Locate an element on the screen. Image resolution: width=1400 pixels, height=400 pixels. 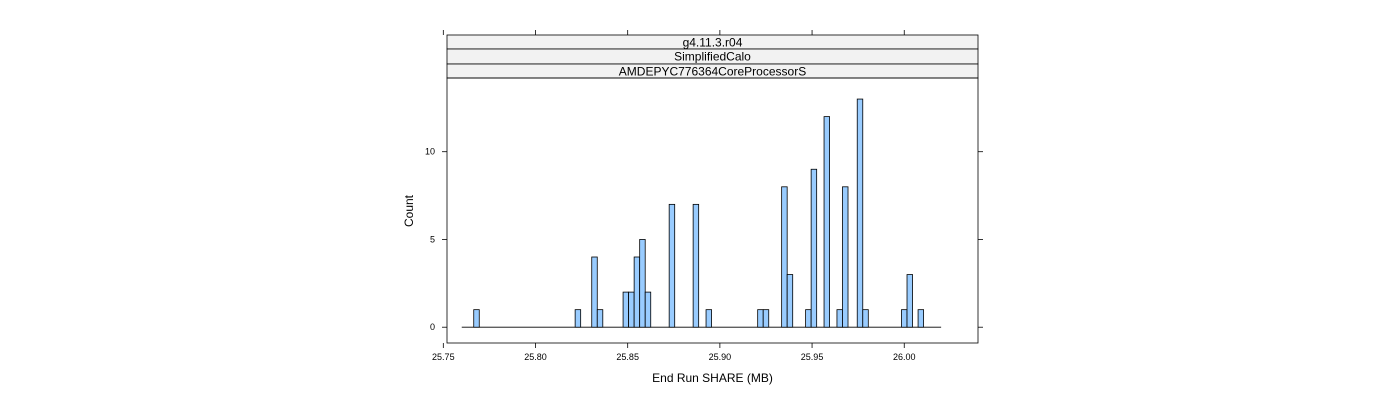
x-tick-label: 25.95 is located at coordinates (812, 357).